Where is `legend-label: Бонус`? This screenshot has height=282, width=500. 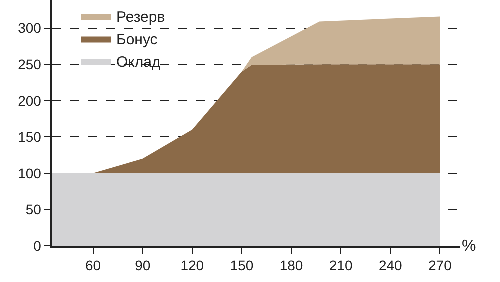 legend-label: Бонус is located at coordinates (137, 40).